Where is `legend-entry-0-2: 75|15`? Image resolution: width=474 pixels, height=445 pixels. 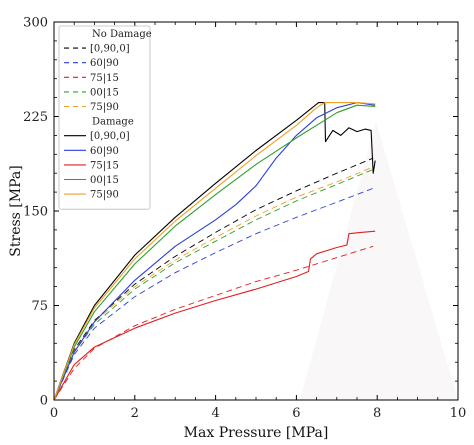 legend-entry-0-2: 75|15 is located at coordinates (104, 78).